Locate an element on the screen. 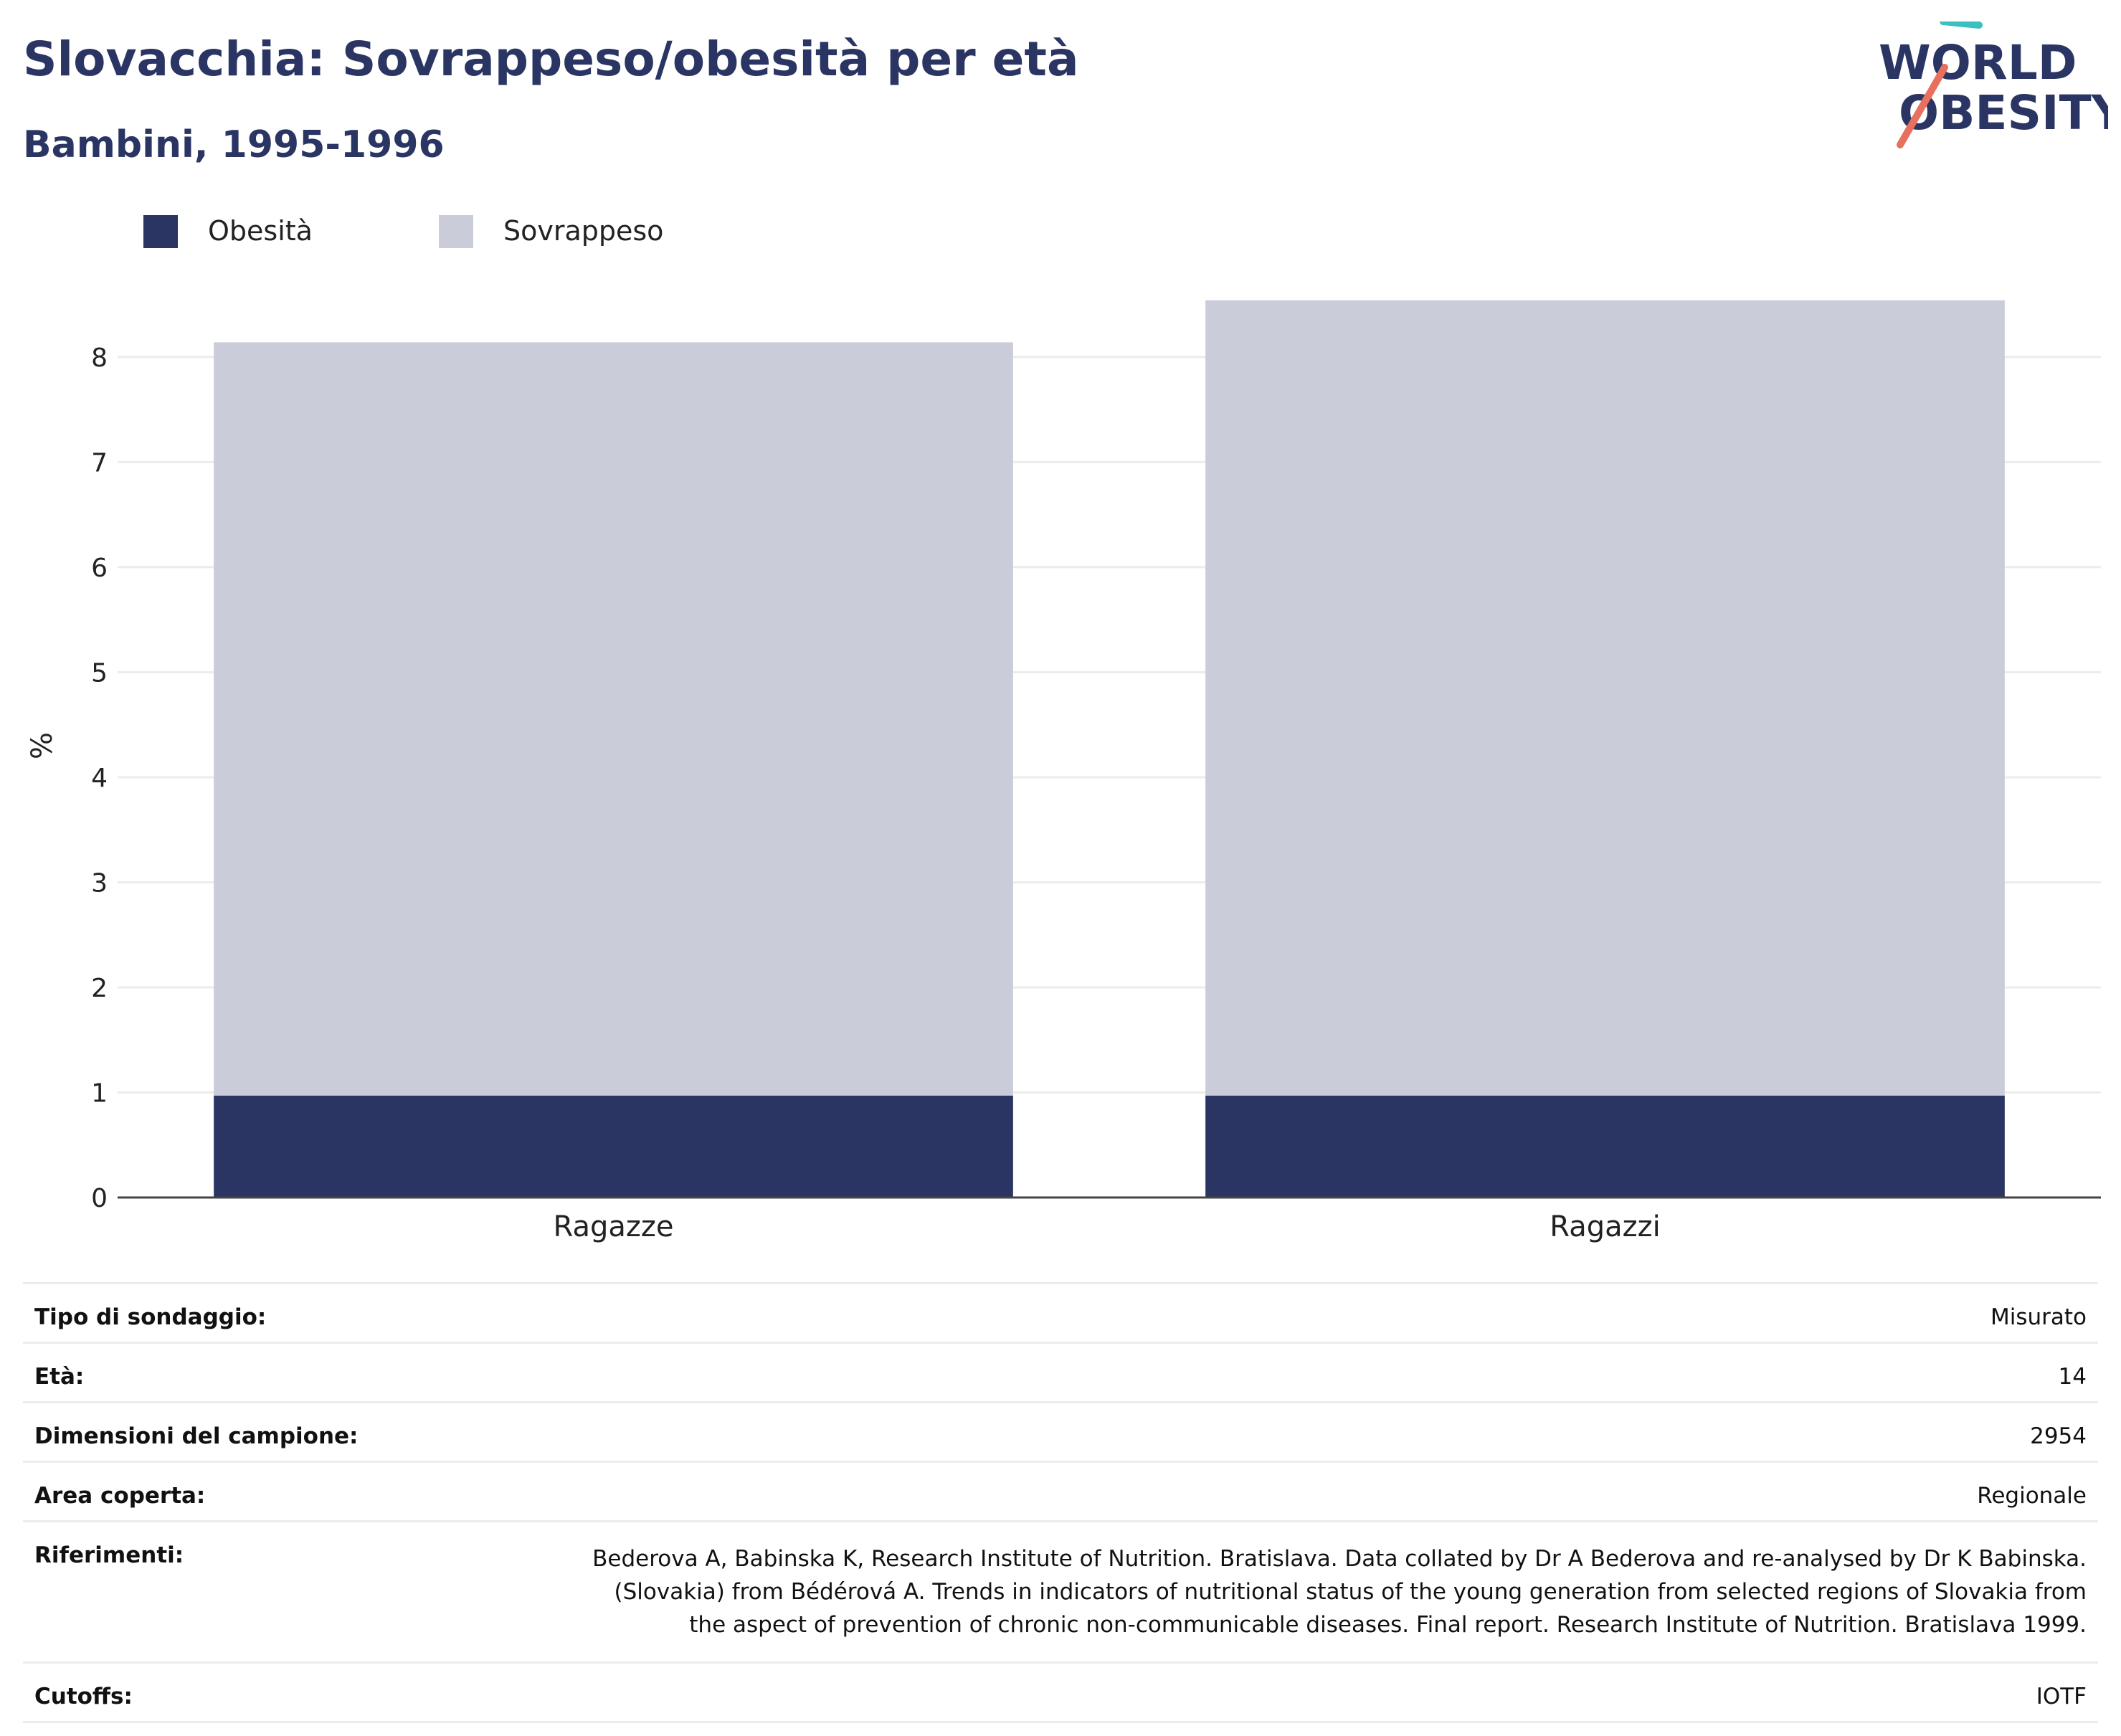 This screenshot has width=2121, height=1736. world-obesity-logo: WORLD OBESITY is located at coordinates (1993, 85).